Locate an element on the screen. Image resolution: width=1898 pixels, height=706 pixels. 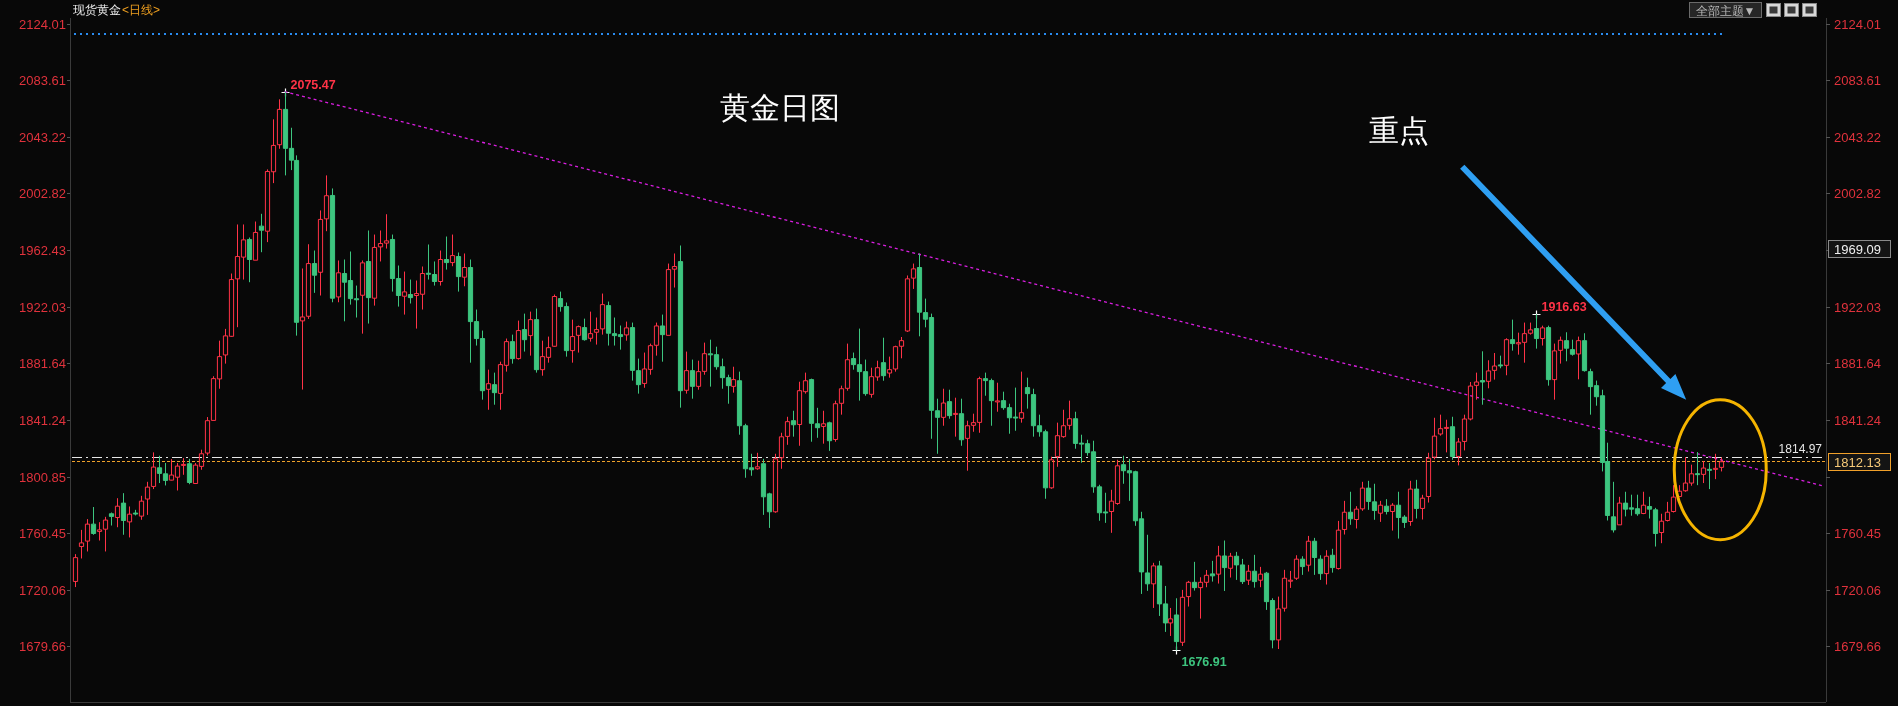
y-tick-label: 1760.45 is located at coordinates (42, 533).